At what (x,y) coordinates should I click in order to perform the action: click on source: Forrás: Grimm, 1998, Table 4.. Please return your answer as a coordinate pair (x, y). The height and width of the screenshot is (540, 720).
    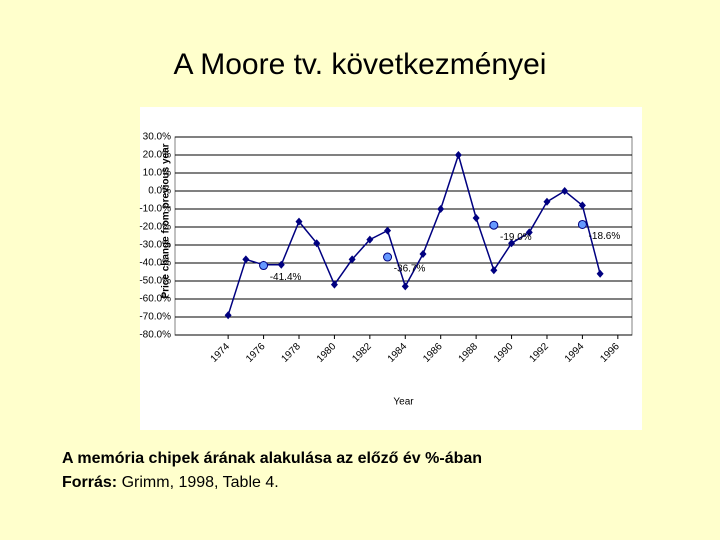
    Looking at the image, I should click on (170, 483).